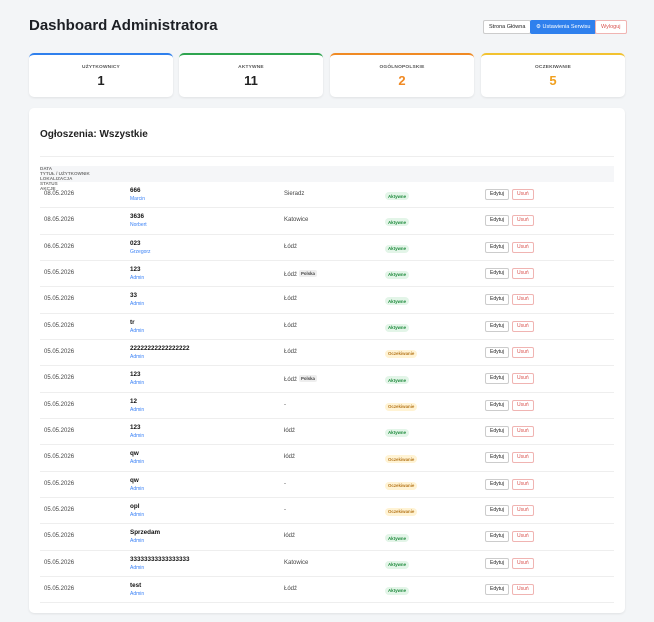 The width and height of the screenshot is (654, 622). What do you see at coordinates (327, 432) in the screenshot?
I see `table-row: 05.05.2026 123 Admin łódź Aktywne Edytuj Usuń` at bounding box center [327, 432].